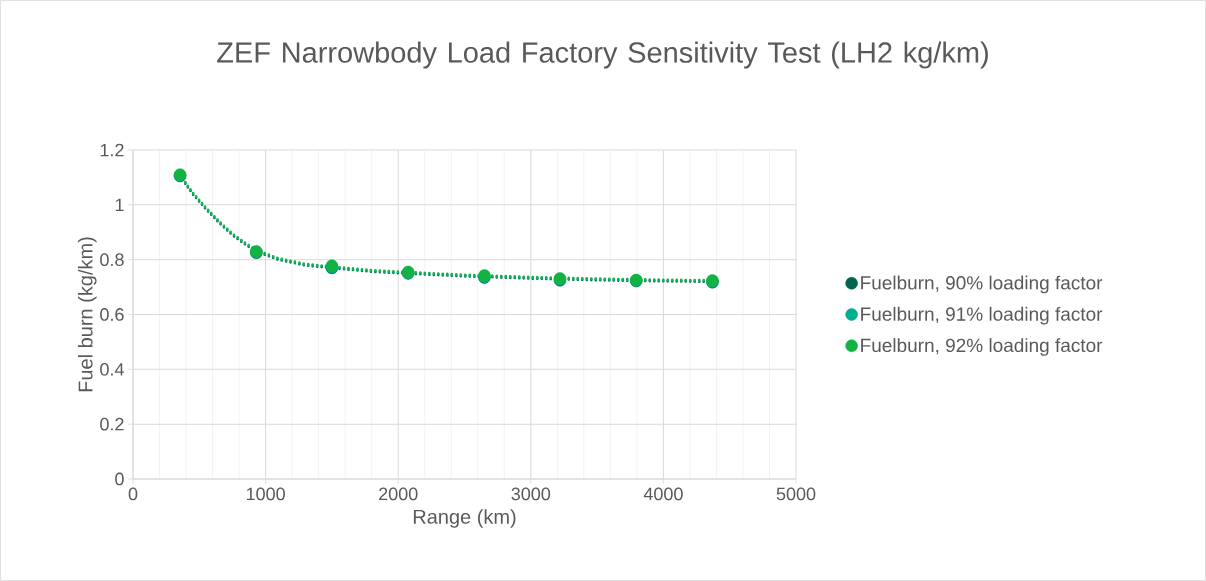 Image resolution: width=1206 pixels, height=581 pixels. Describe the element at coordinates (464, 518) in the screenshot. I see `x-axis-title: Range (km)` at that location.